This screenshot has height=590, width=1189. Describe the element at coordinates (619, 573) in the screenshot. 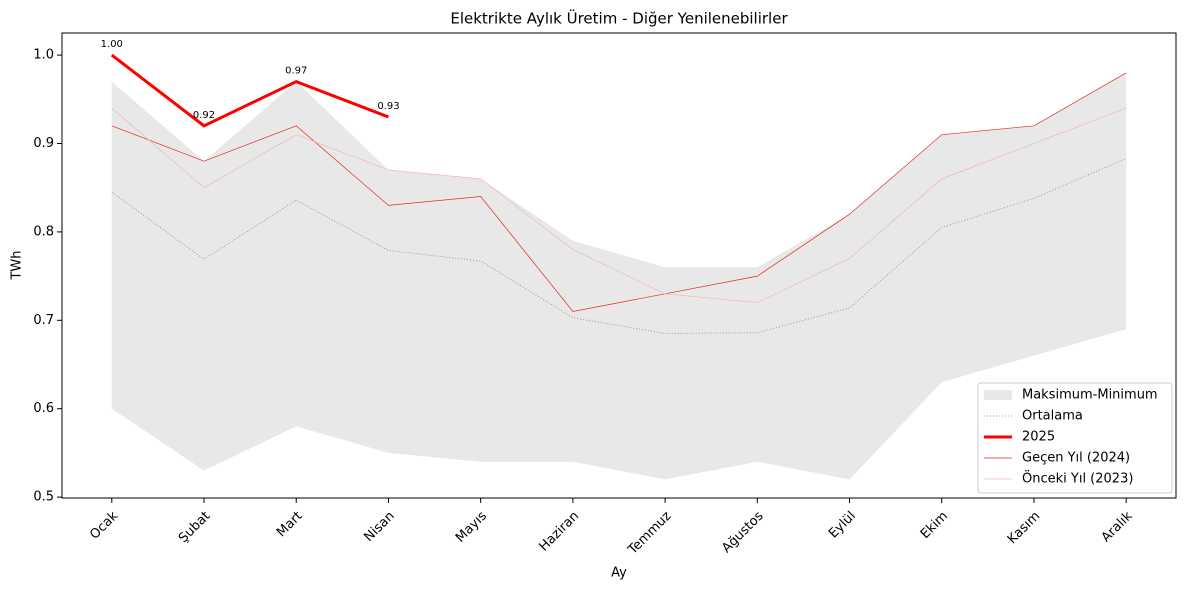

I see `x-axis-label: Ay` at that location.